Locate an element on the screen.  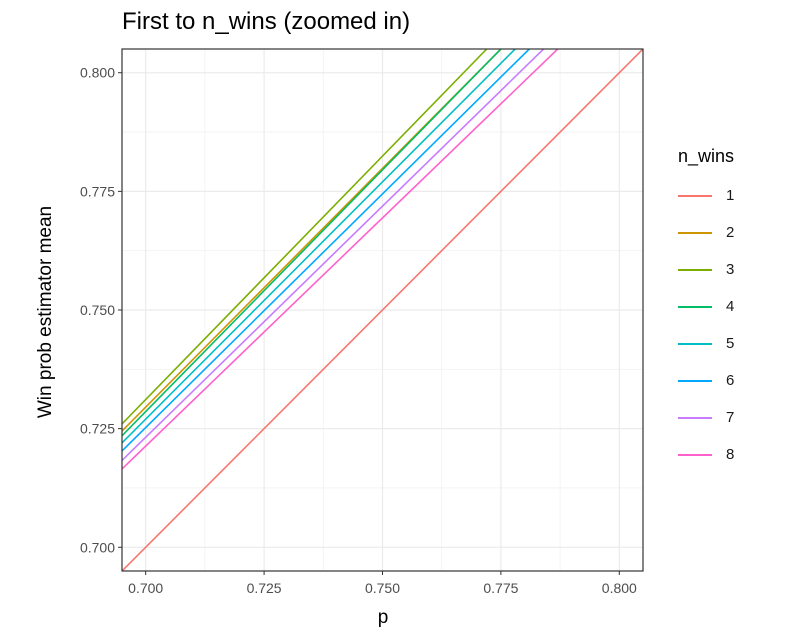
legend-items: 1 2 3 4 5 6 7 8 is located at coordinates (706, 325).